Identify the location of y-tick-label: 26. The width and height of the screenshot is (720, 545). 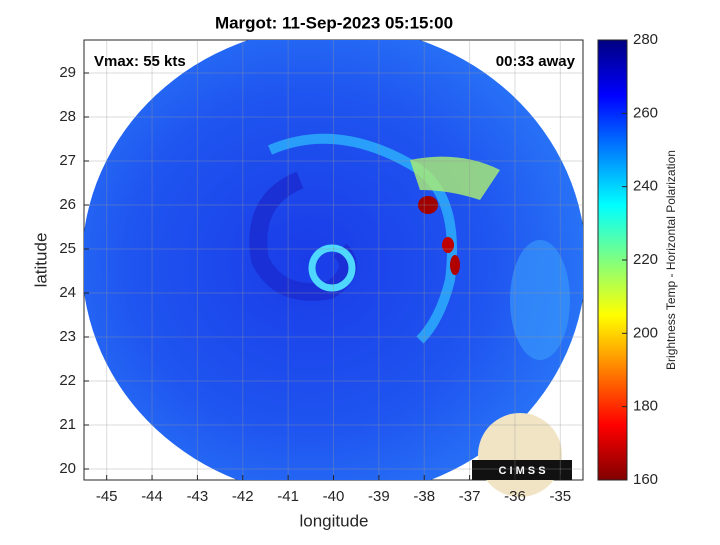
(67, 204).